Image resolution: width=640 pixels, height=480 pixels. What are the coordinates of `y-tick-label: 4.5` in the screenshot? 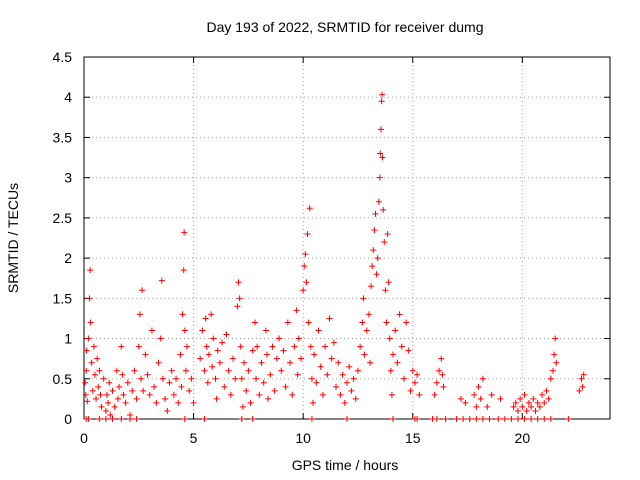 It's located at (63, 57).